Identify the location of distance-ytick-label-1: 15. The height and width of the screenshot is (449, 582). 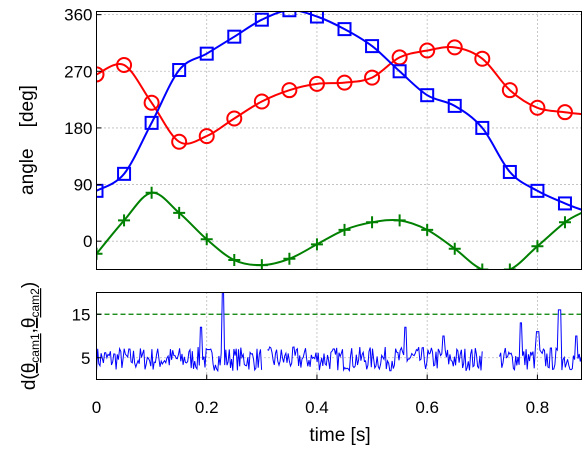
(81, 314).